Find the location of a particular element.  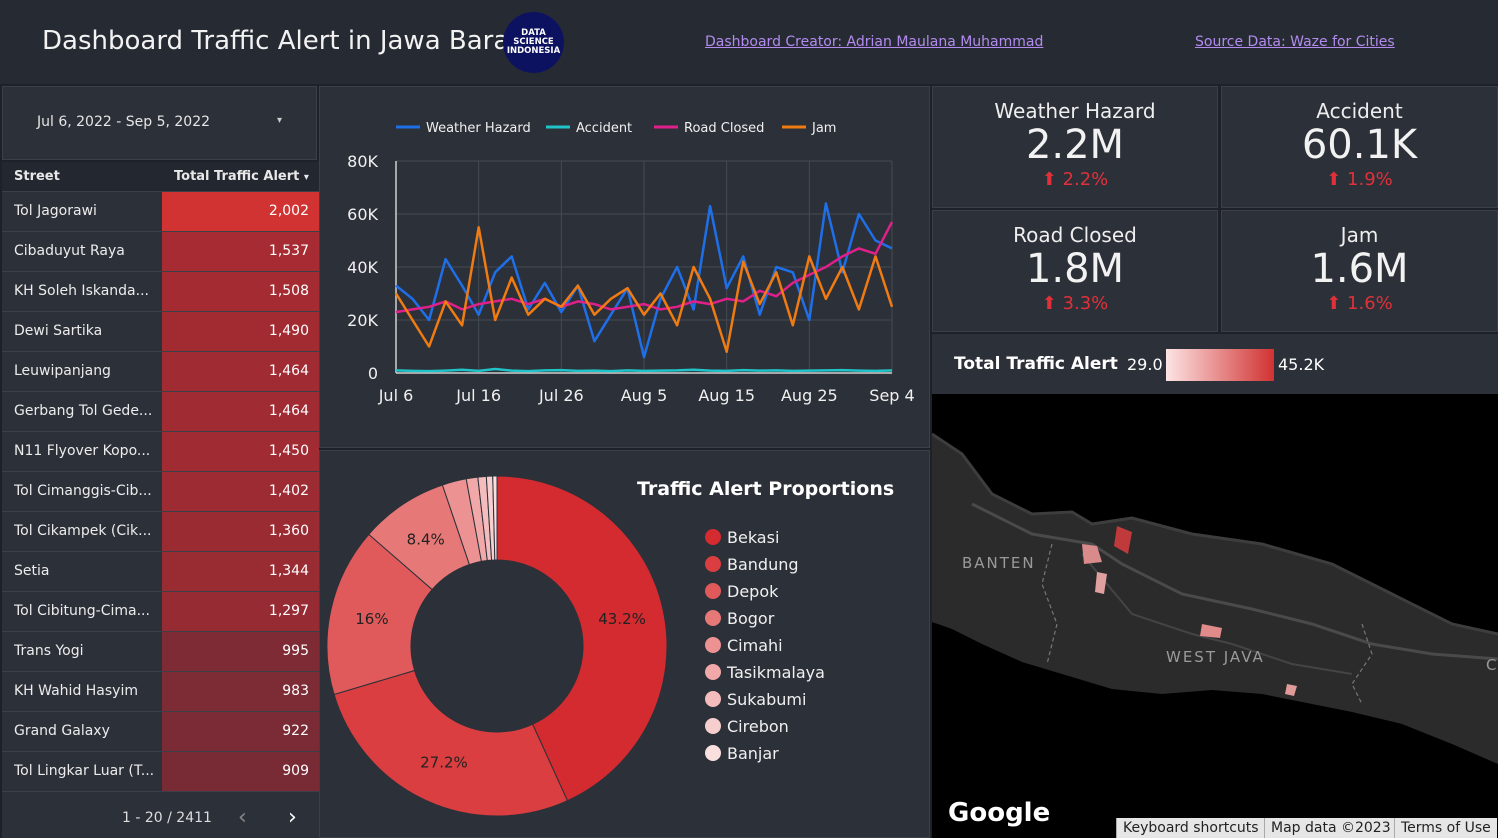

table-row: Tol Cibitung-Cima... 1,297 is located at coordinates (160, 612).